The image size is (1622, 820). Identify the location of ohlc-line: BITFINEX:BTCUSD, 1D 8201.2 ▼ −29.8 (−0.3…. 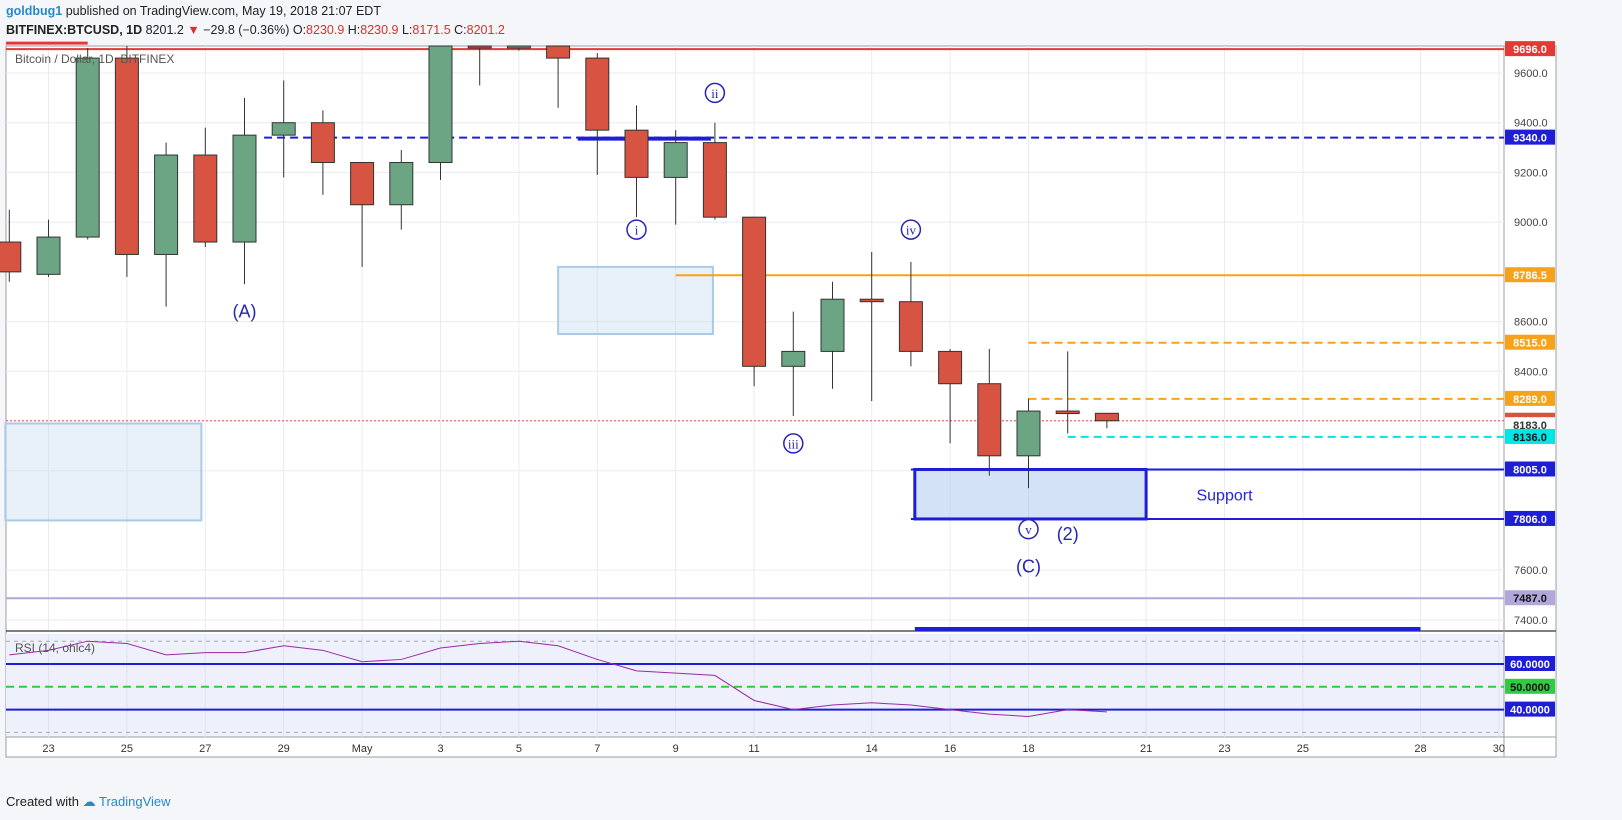
(255, 30).